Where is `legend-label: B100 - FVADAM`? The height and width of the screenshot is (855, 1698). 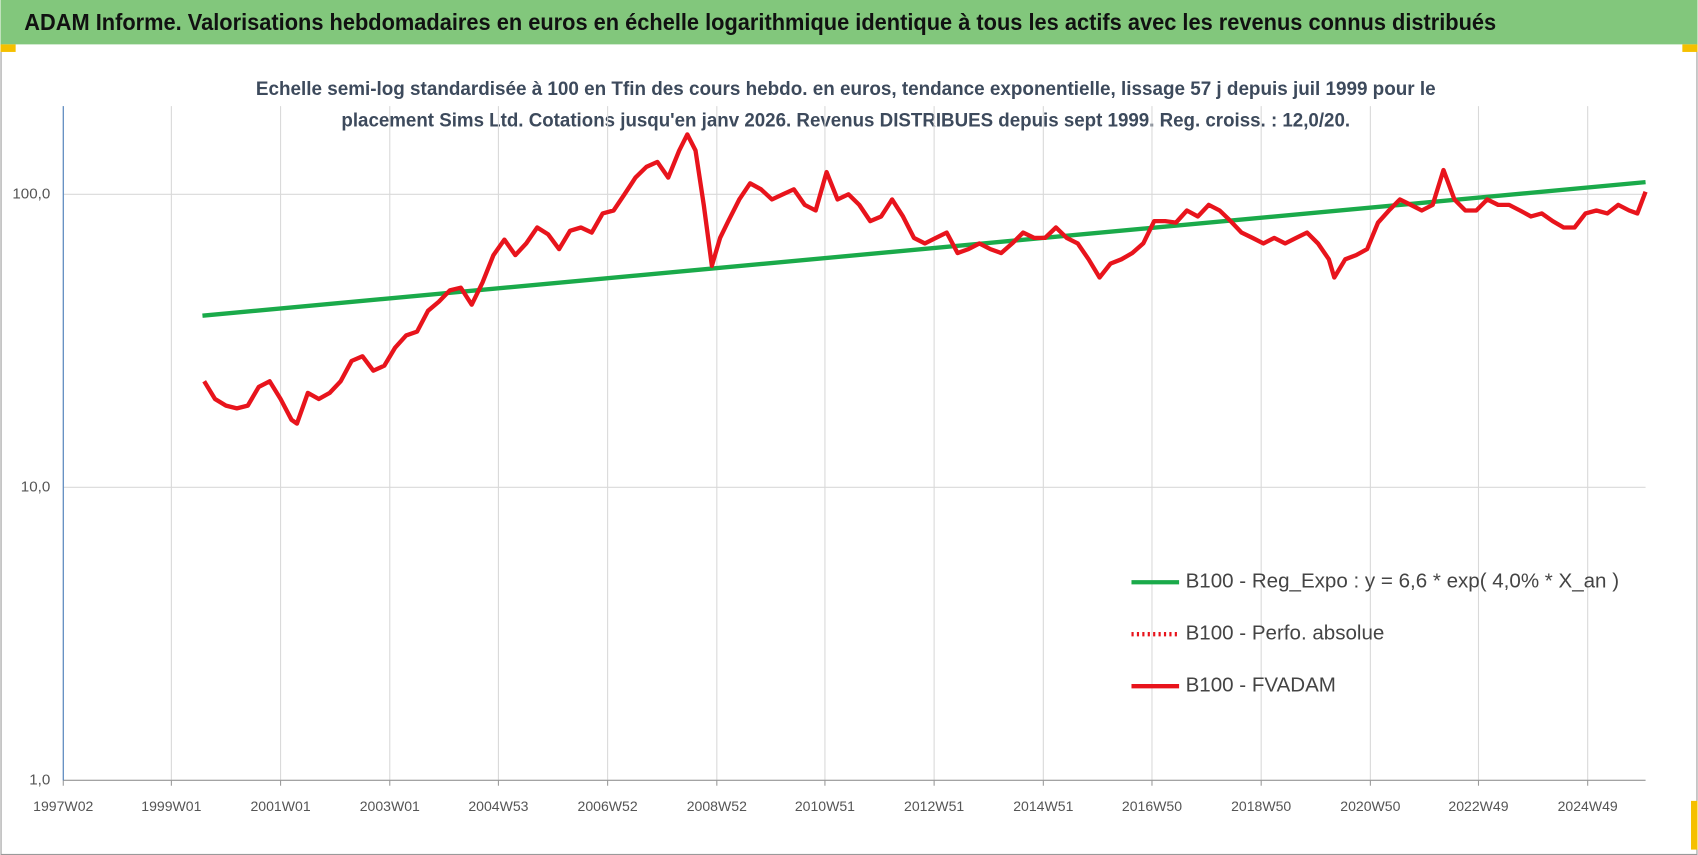
legend-label: B100 - FVADAM is located at coordinates (1261, 685).